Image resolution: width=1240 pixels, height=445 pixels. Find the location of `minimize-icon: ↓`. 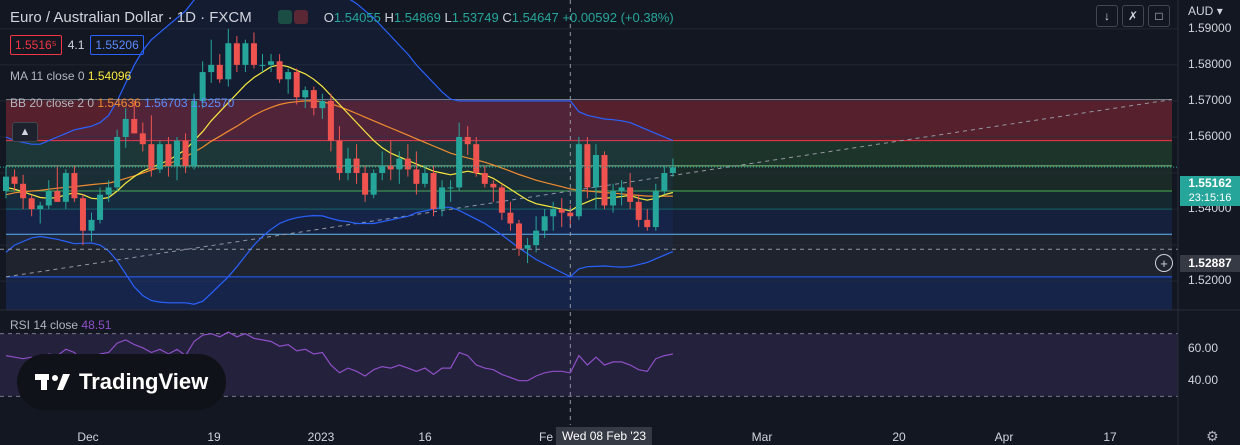

minimize-icon: ↓ is located at coordinates (1107, 16).